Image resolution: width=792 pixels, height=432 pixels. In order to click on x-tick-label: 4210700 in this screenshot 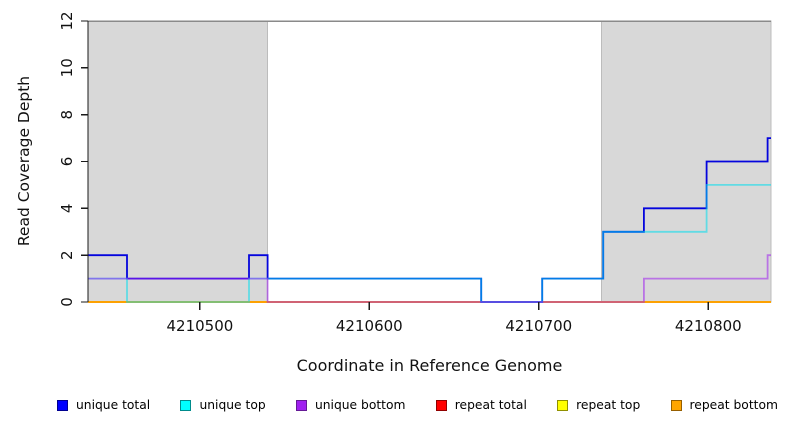, I will do `click(538, 326)`.